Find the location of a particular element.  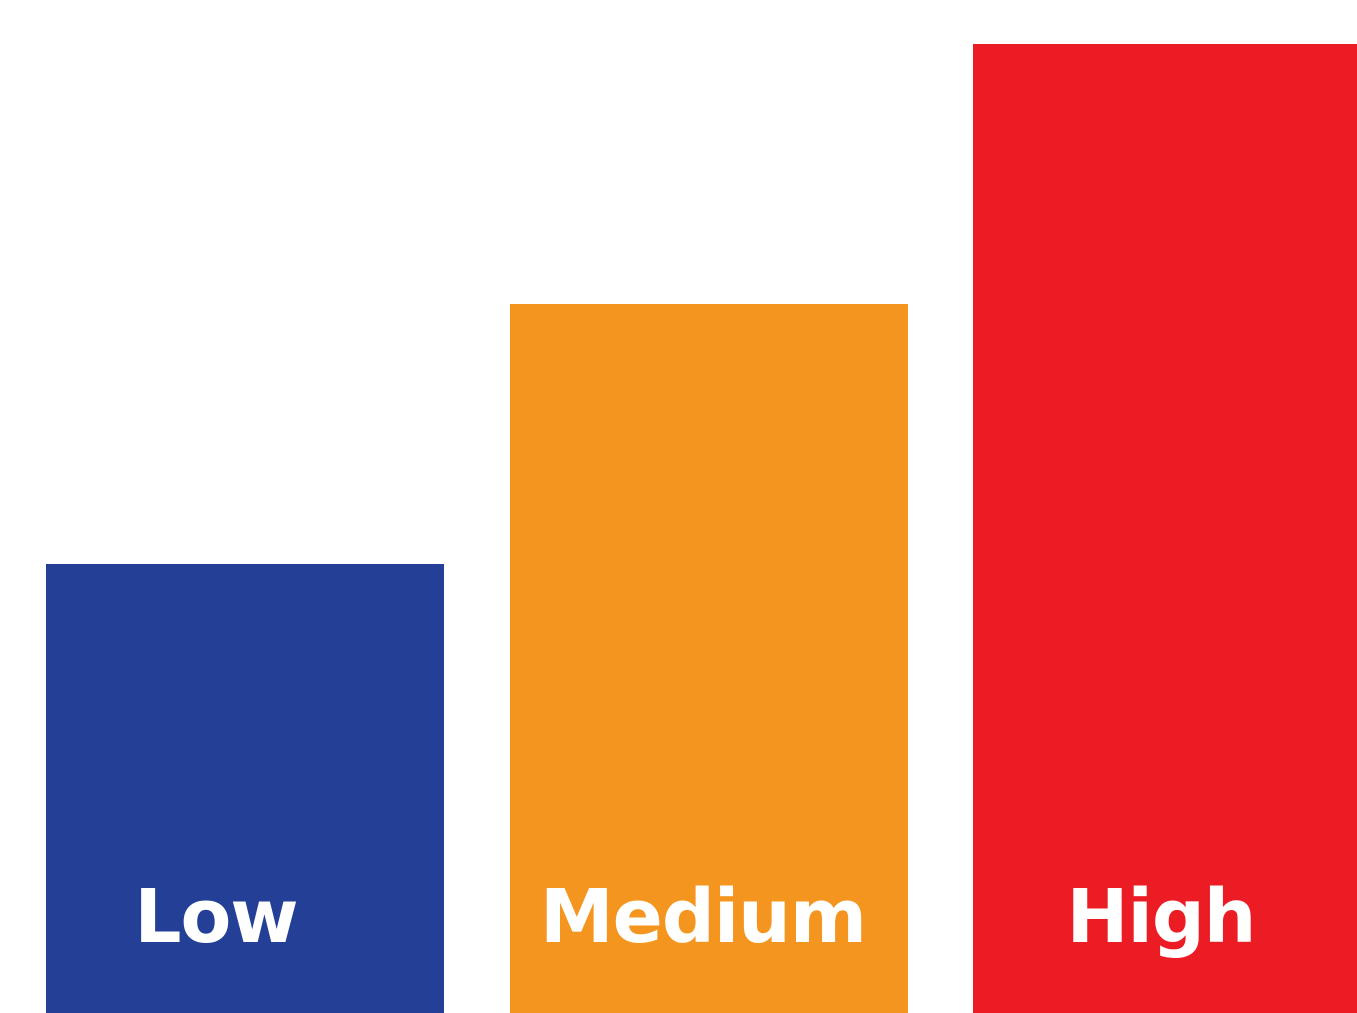

bar-label-high: High is located at coordinates (1161, 917).